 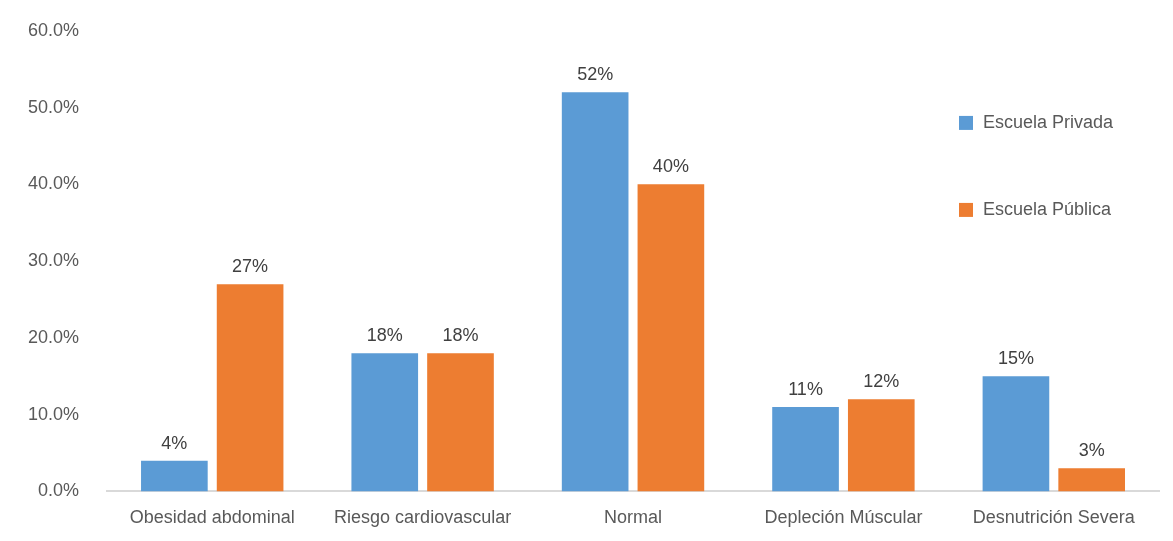 What do you see at coordinates (250, 266) in the screenshot?
I see `data-label: 27%` at bounding box center [250, 266].